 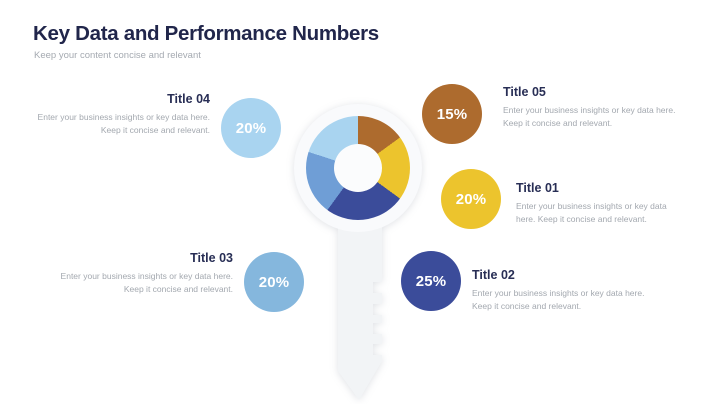 I want to click on donut-hole, so click(x=358, y=168).